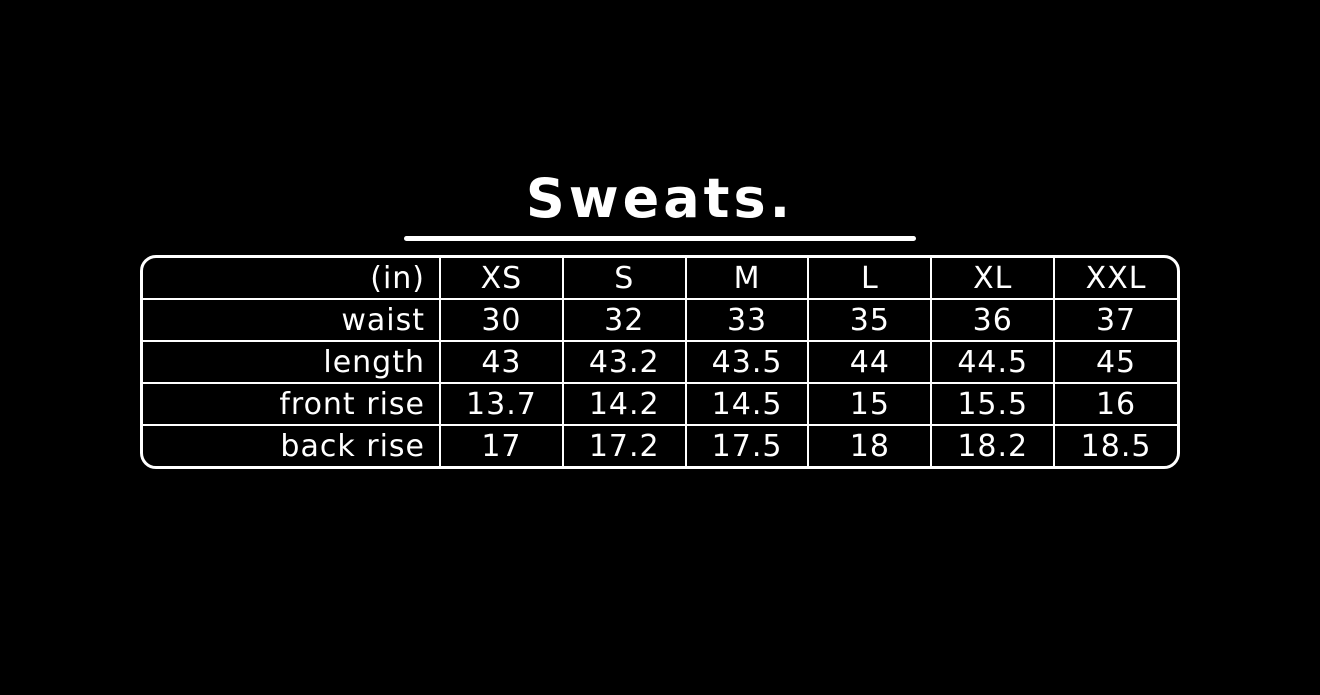 Image resolution: width=1320 pixels, height=695 pixels. I want to click on size-value-cell: 37, so click(1115, 320).